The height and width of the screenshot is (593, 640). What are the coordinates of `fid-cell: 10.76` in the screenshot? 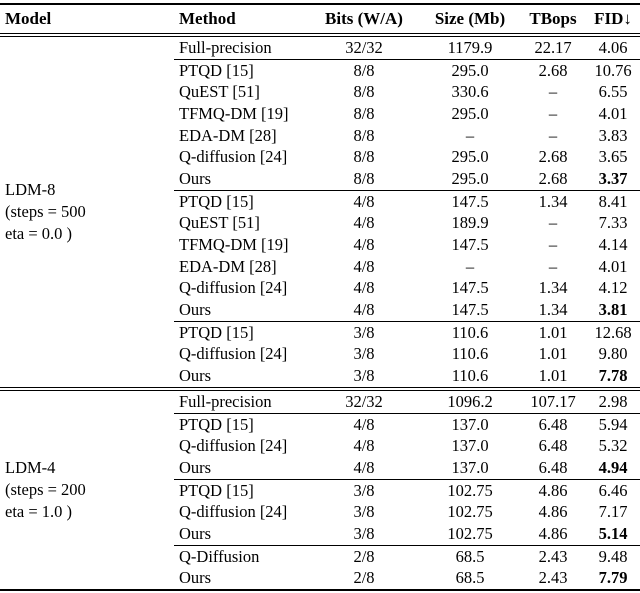 It's located at (613, 70).